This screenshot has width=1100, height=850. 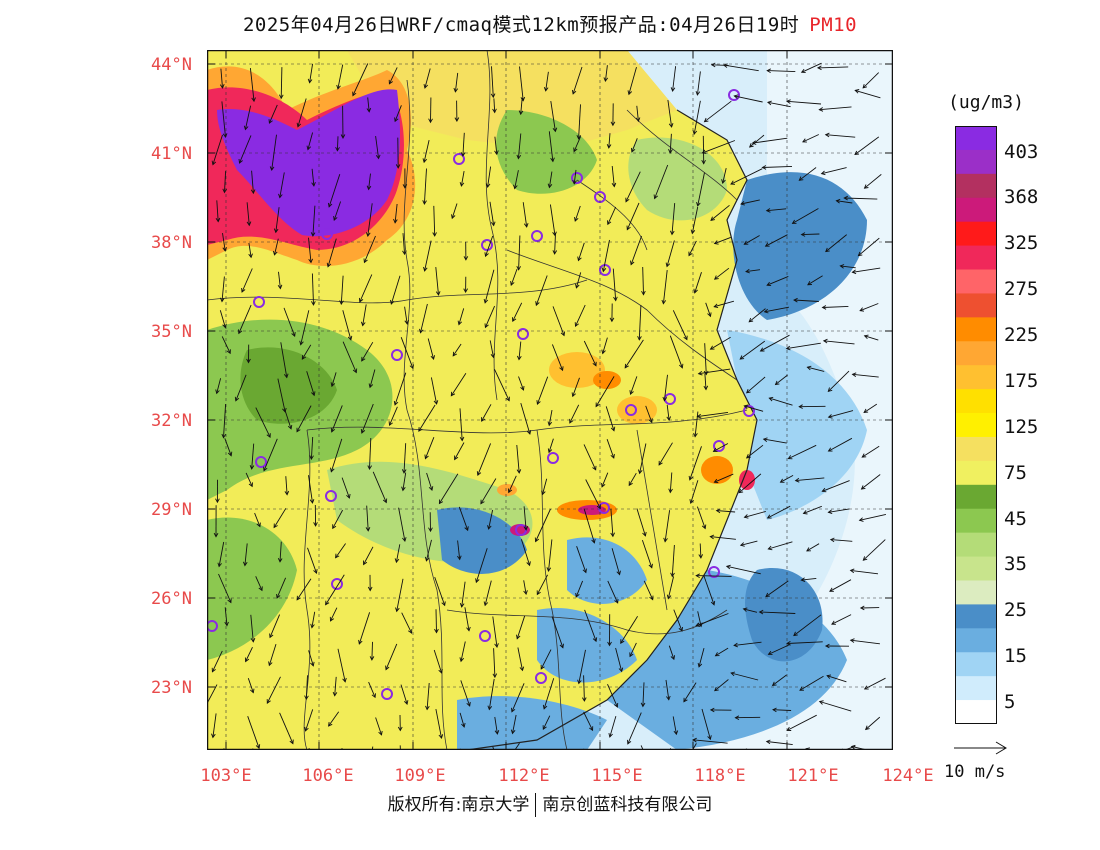 I want to click on copyright-footer: 版权所有:南京大学 南京创蓝科技有限公司, so click(x=550, y=803).